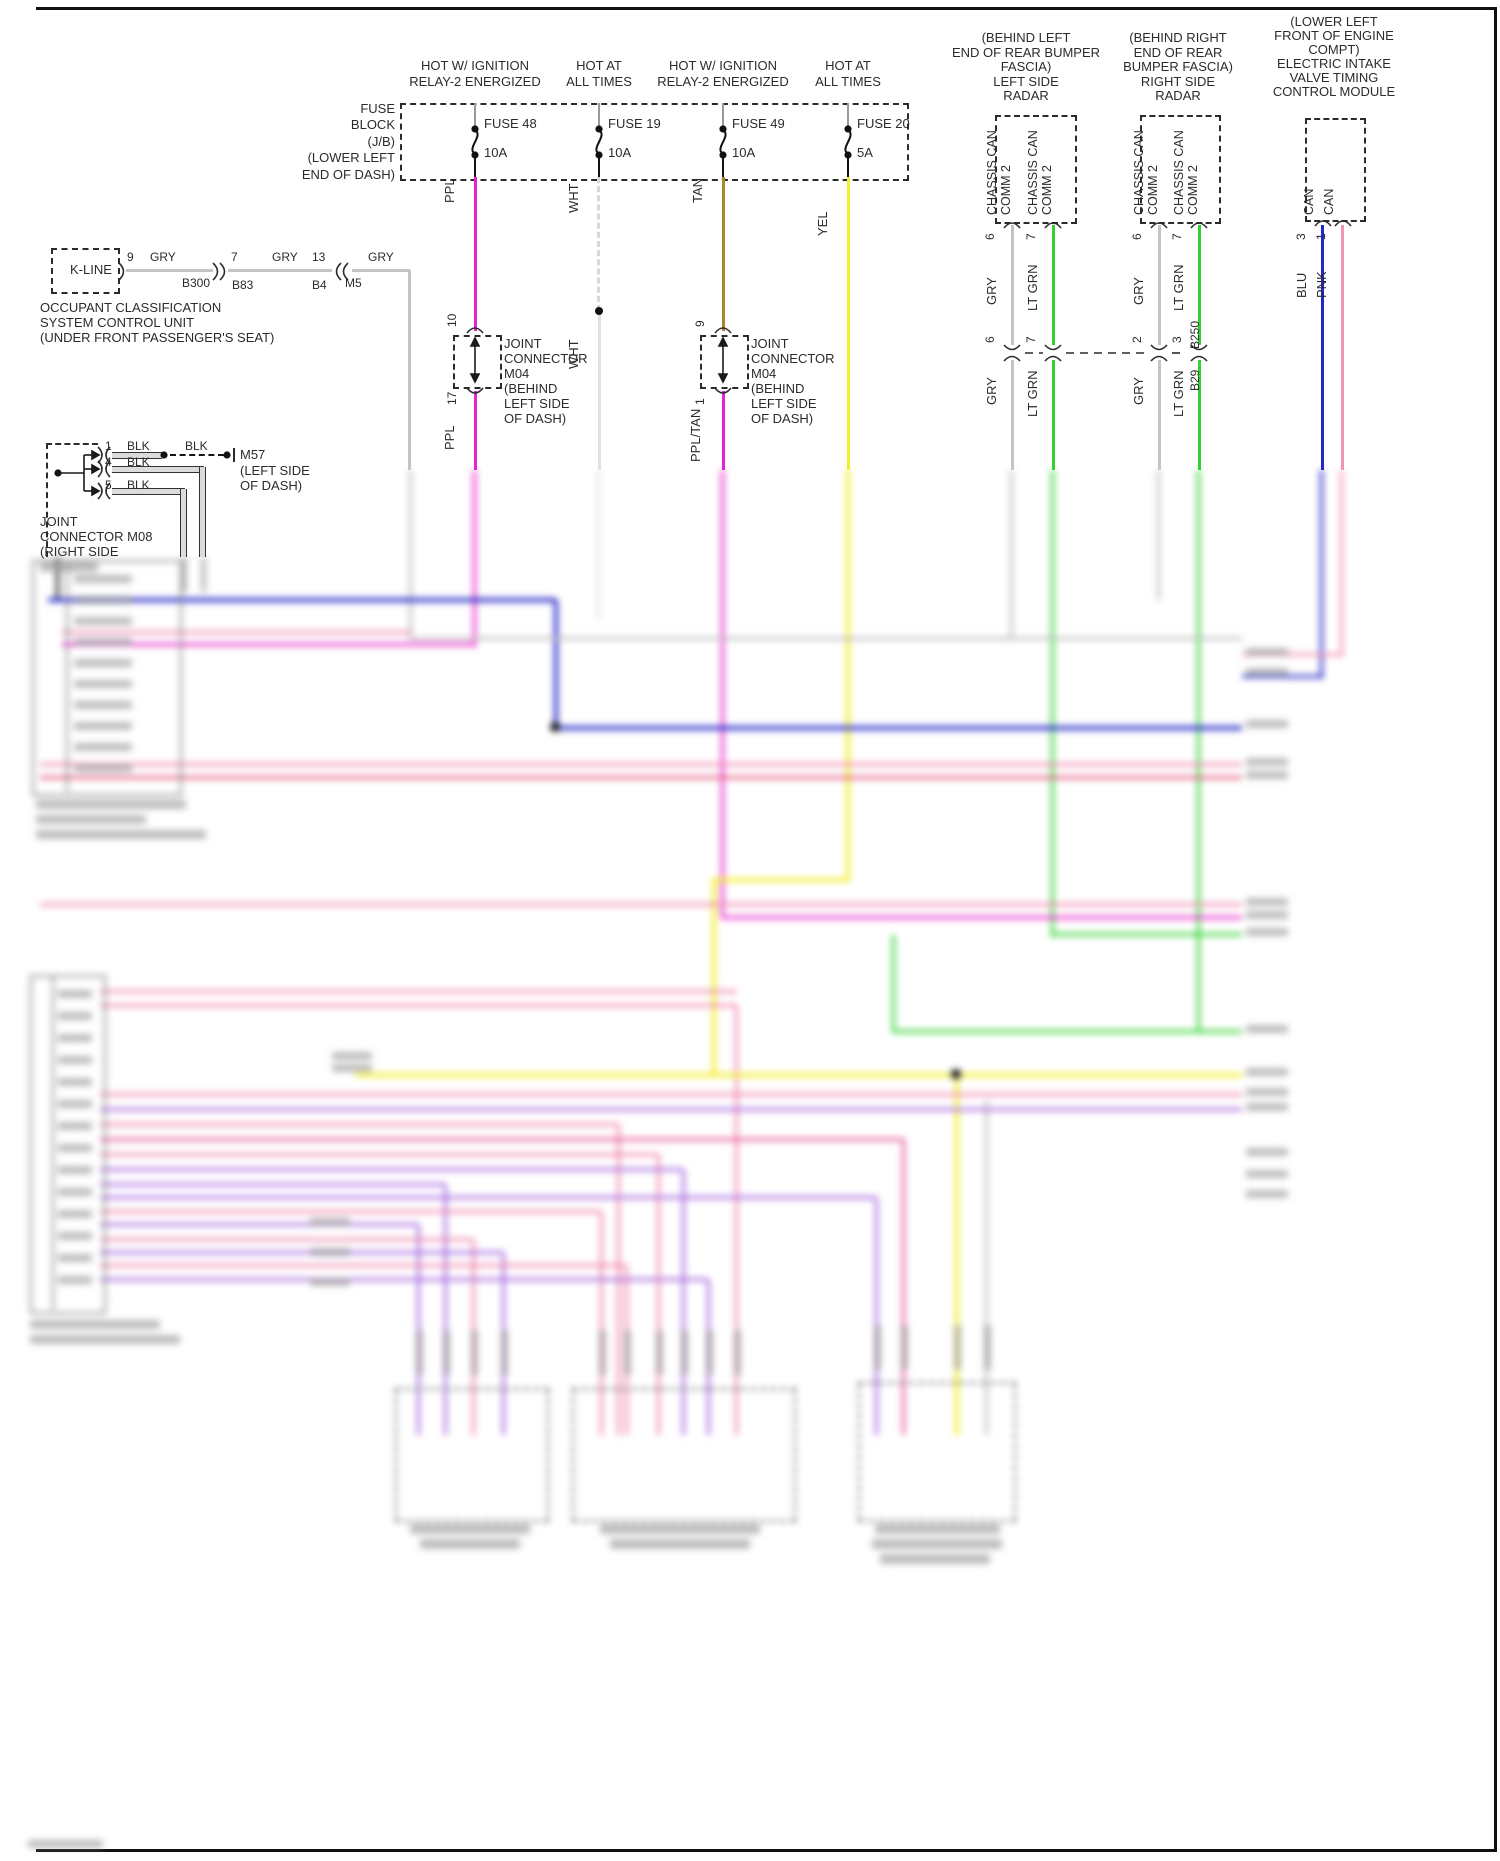 The image size is (1500, 1861). I want to click on engine-module-title-line: CONTROL MODULE, so click(1334, 91).